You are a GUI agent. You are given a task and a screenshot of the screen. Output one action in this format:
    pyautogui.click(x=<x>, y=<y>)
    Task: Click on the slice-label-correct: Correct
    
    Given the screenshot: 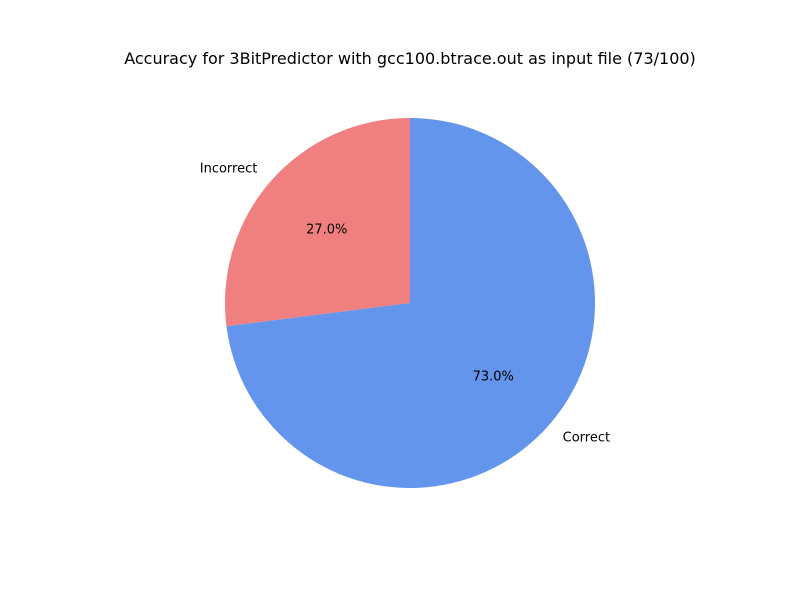 What is the action you would take?
    pyautogui.click(x=586, y=438)
    